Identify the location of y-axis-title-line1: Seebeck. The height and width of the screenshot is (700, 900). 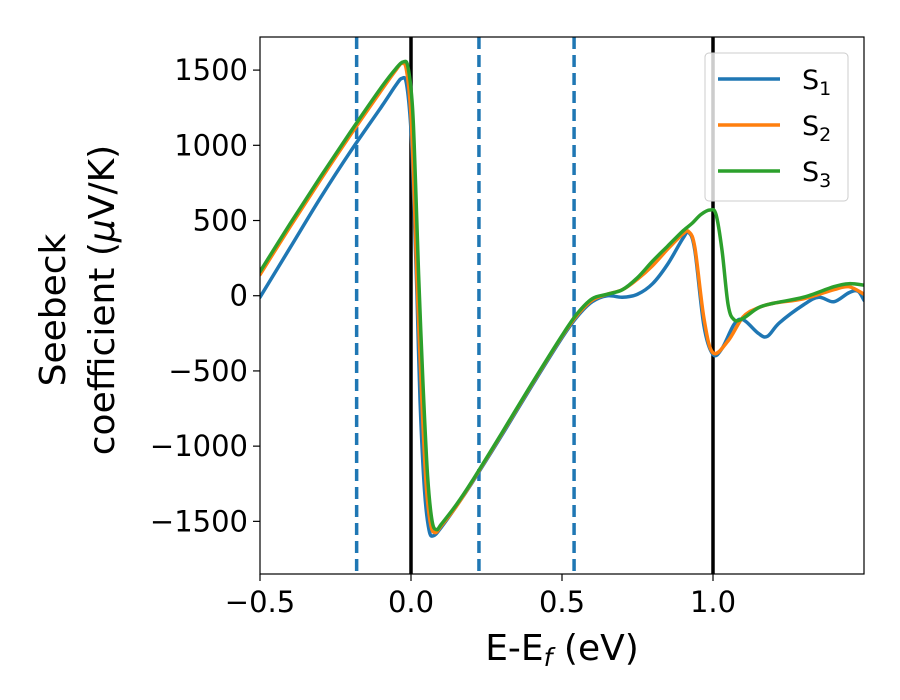
(53, 309).